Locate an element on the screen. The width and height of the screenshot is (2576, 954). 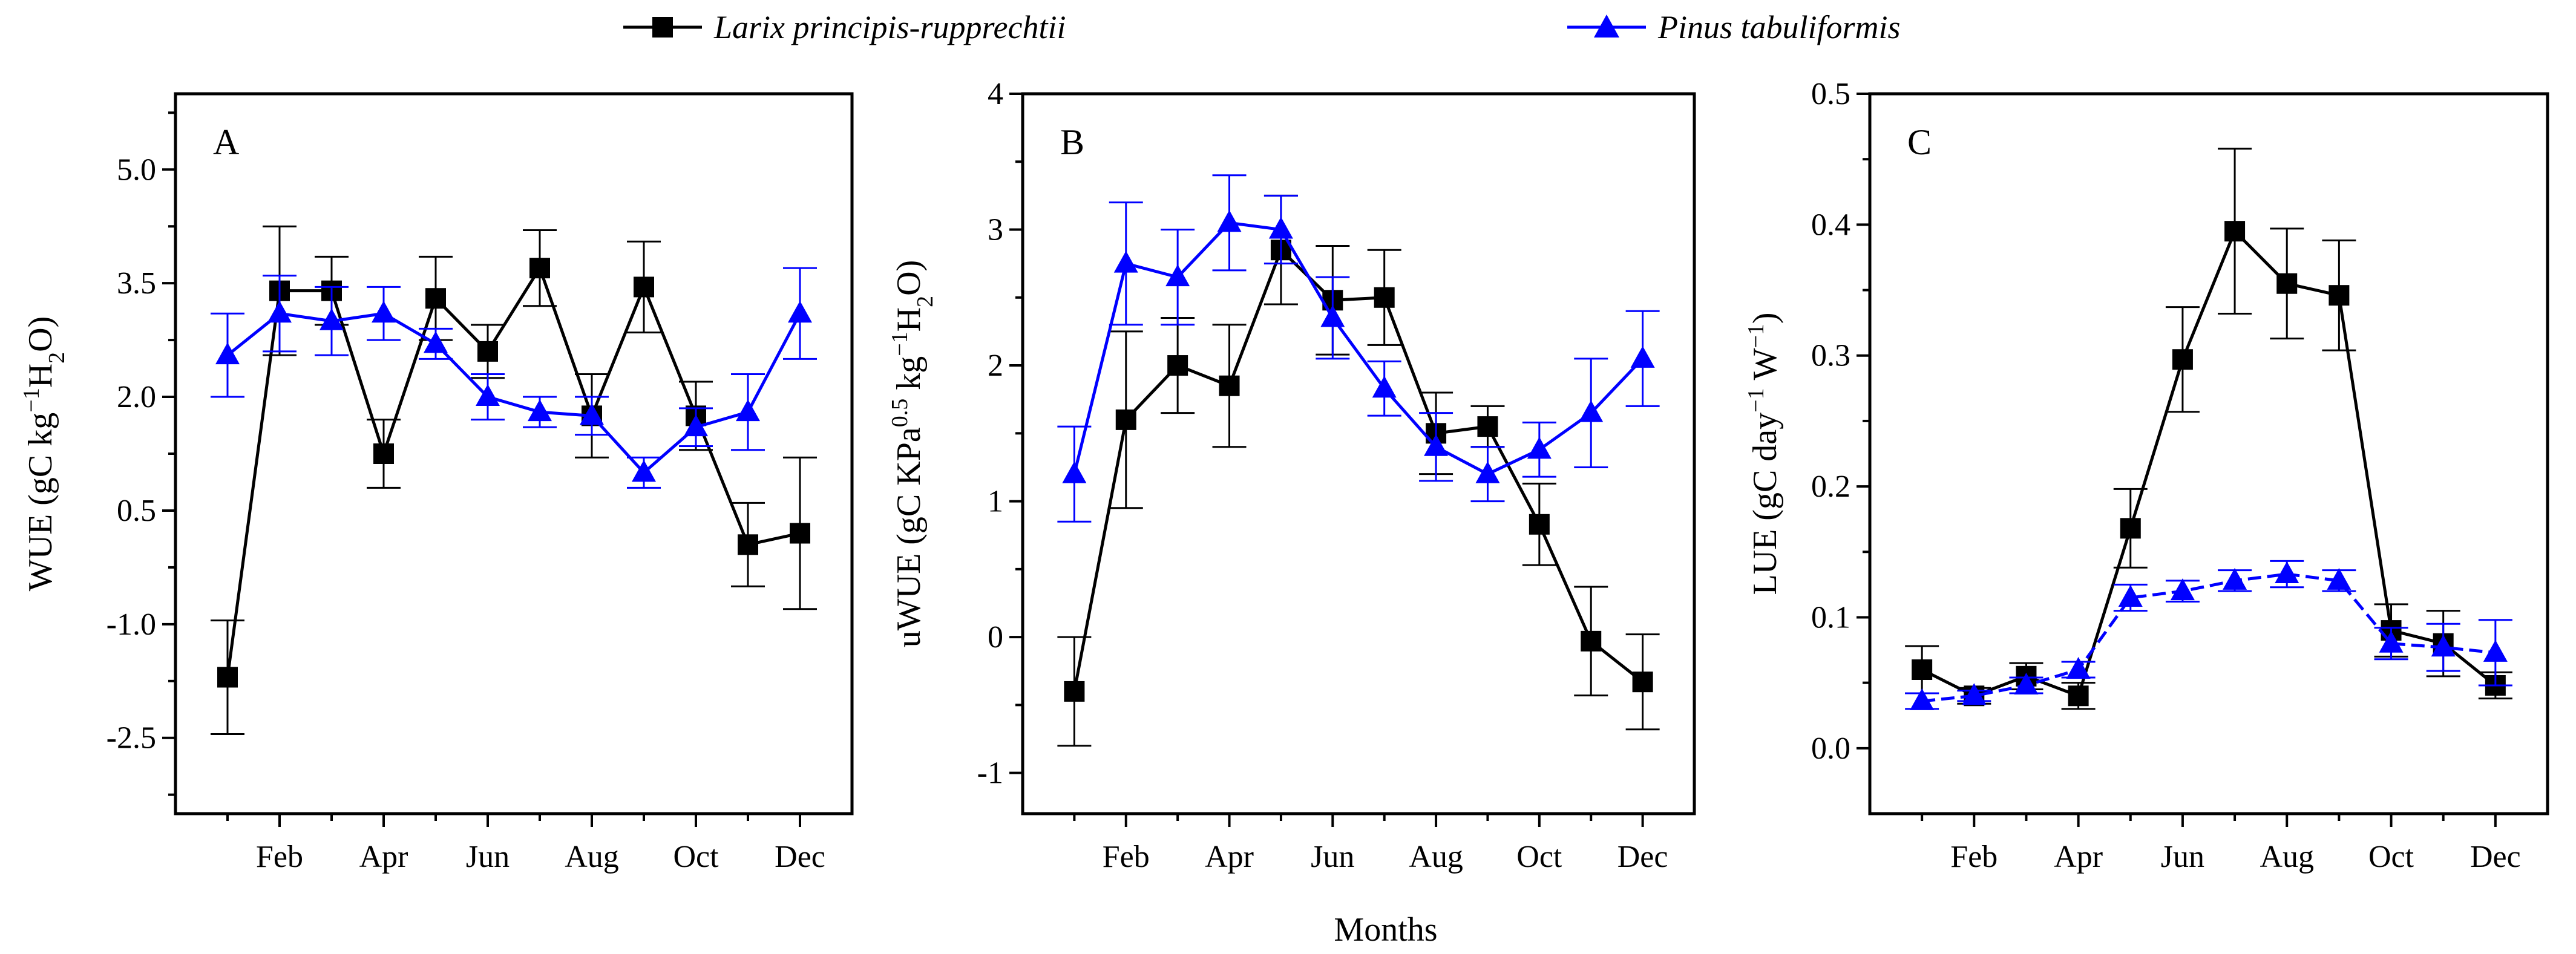
y-axis-label-a: WUE (gC kg−1H2O) is located at coordinates (44, 454).